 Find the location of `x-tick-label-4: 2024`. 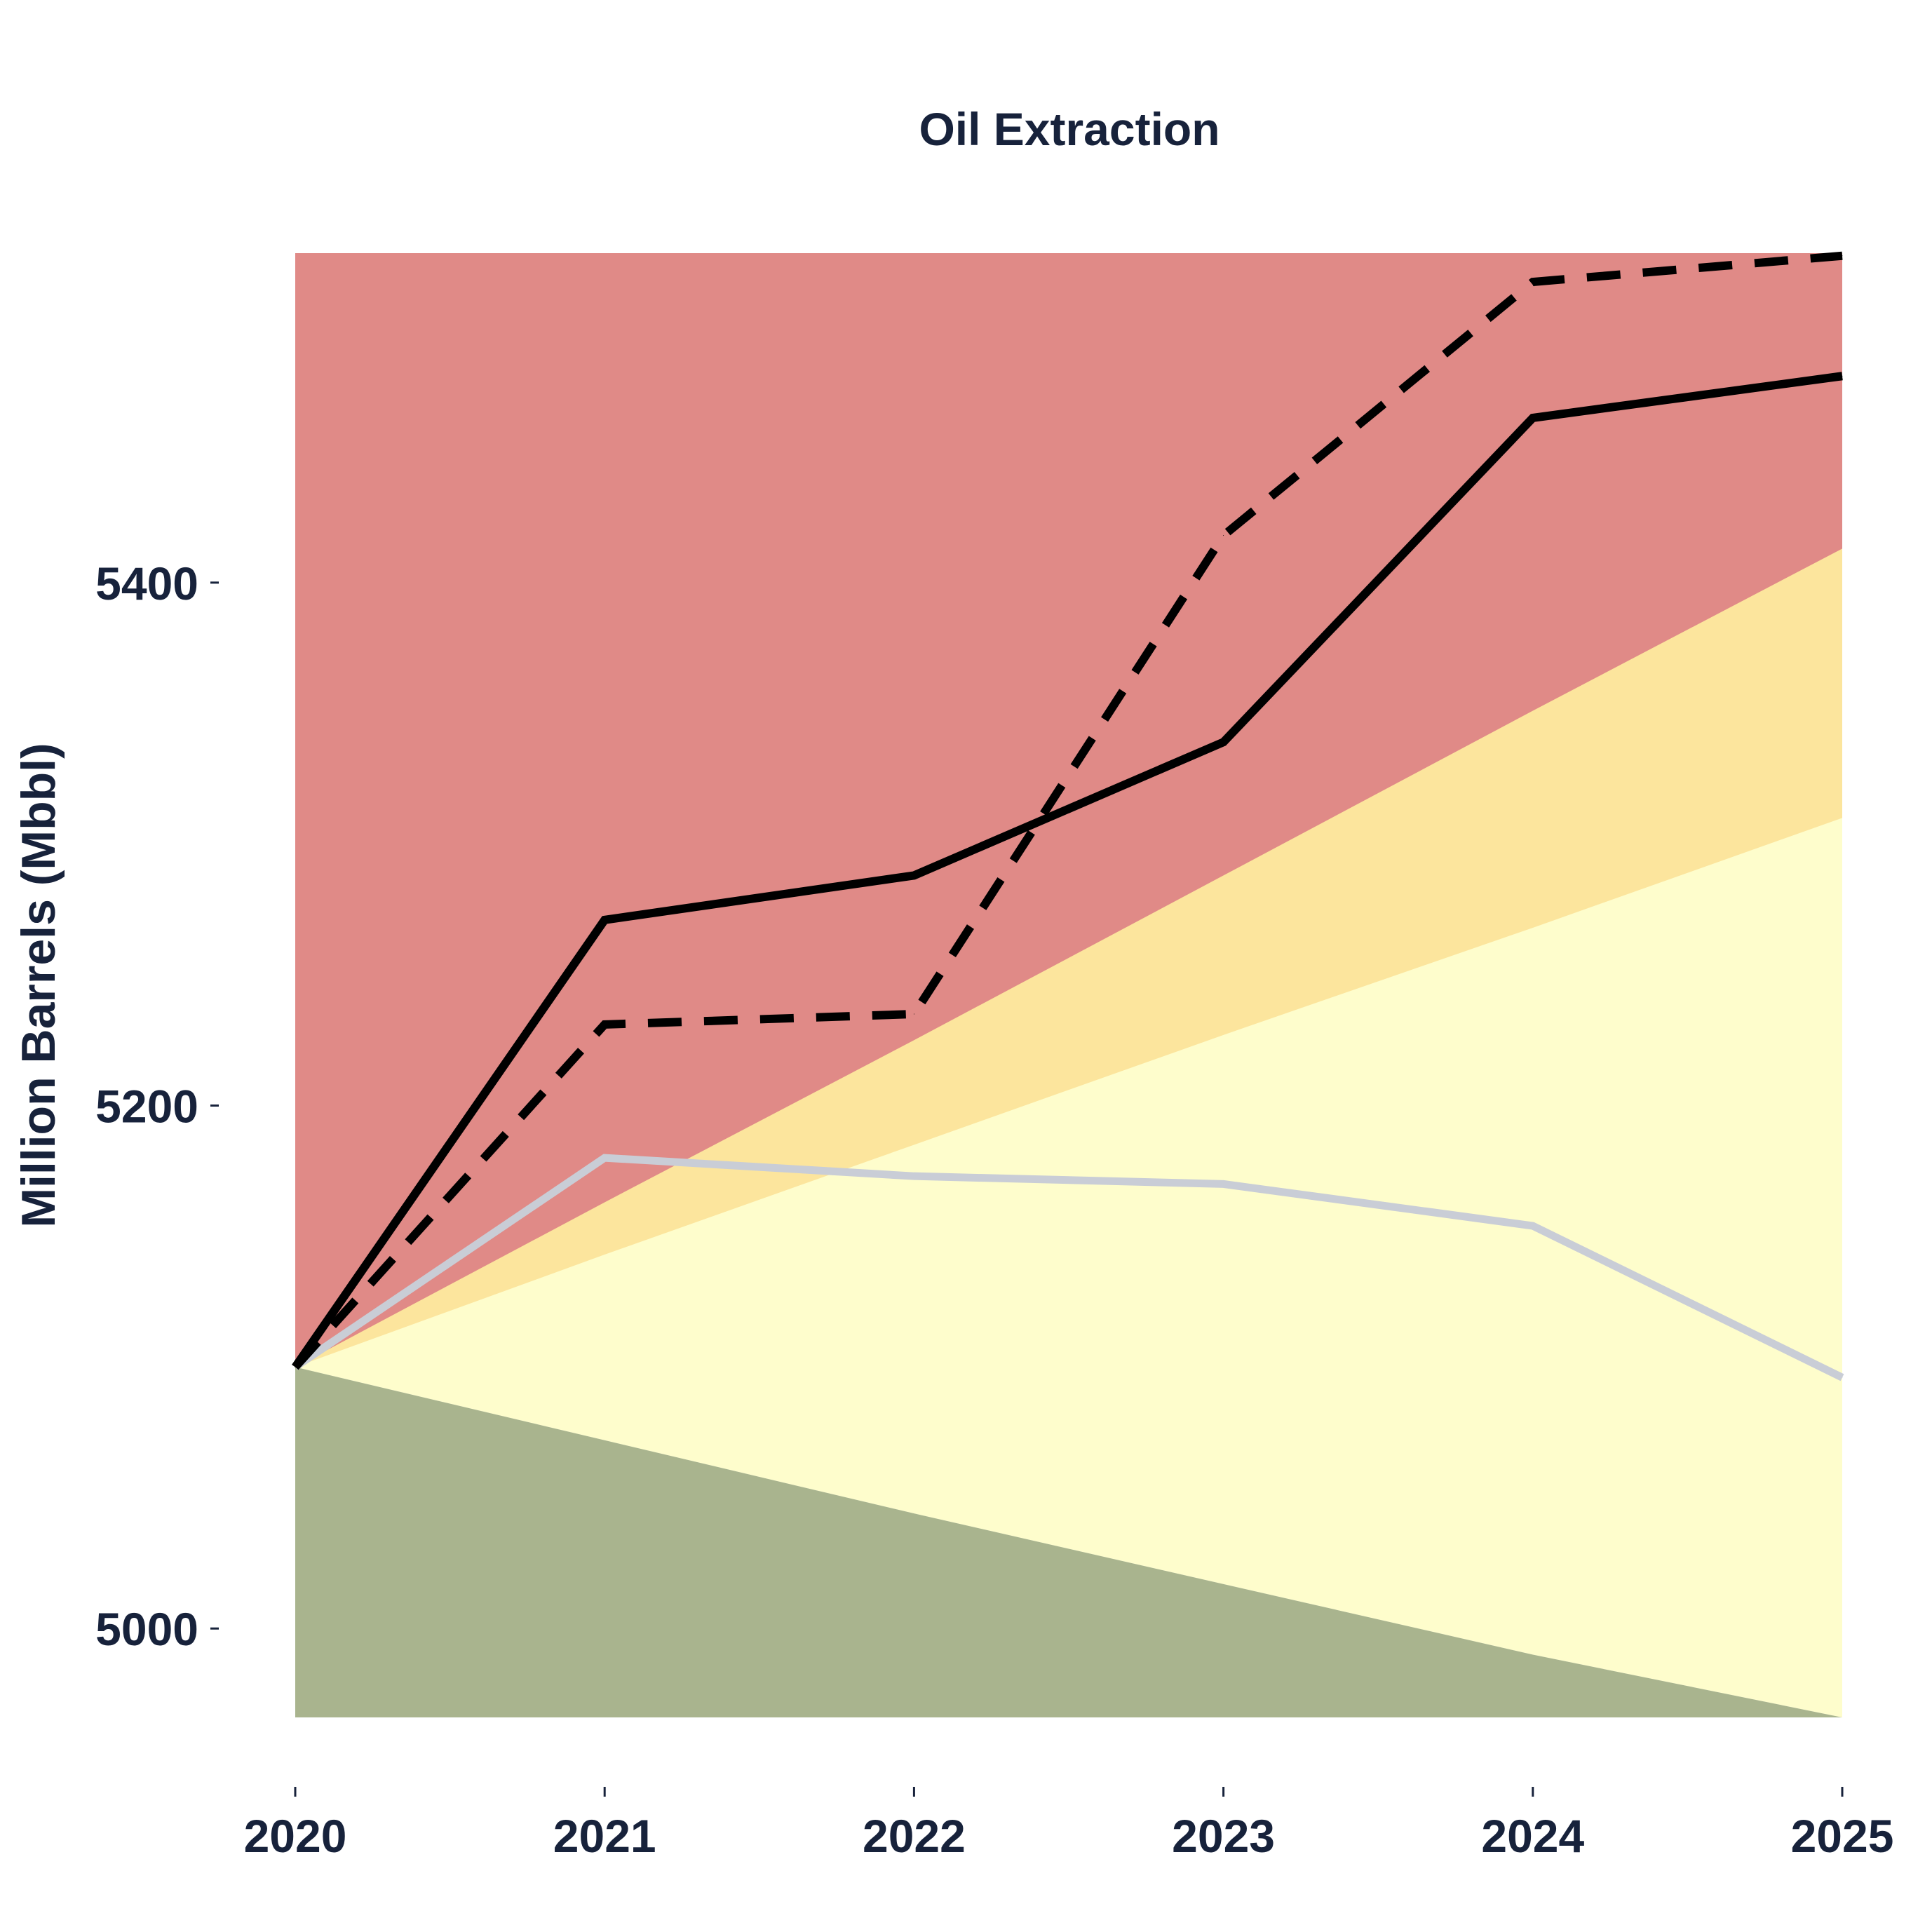

x-tick-label-4: 2024 is located at coordinates (1532, 1836).